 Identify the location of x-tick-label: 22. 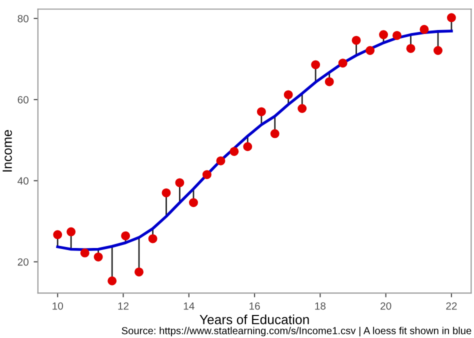
(451, 306).